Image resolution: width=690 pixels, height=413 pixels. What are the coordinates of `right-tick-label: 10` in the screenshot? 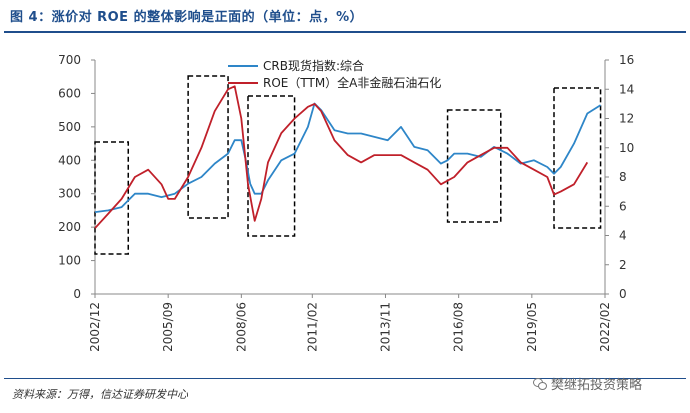 It's located at (626, 148).